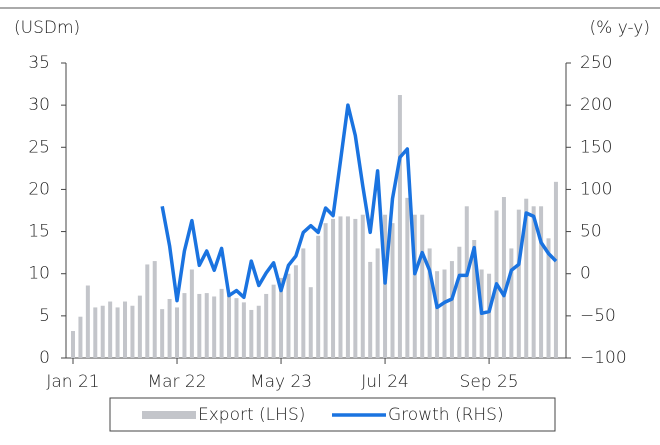  I want to click on y-tick-label: 25, so click(39, 147).